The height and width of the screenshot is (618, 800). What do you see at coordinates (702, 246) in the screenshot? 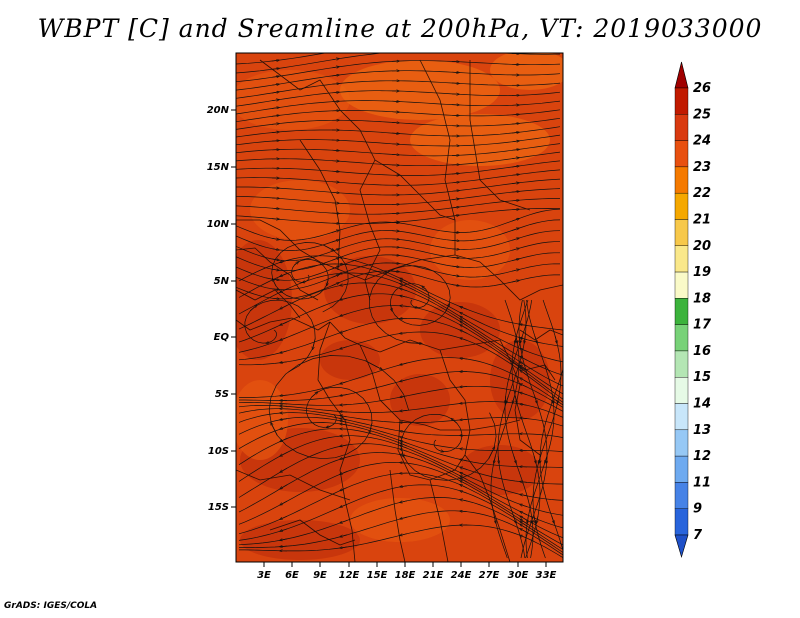
I see `colorbar-level-label: 20` at bounding box center [702, 246].